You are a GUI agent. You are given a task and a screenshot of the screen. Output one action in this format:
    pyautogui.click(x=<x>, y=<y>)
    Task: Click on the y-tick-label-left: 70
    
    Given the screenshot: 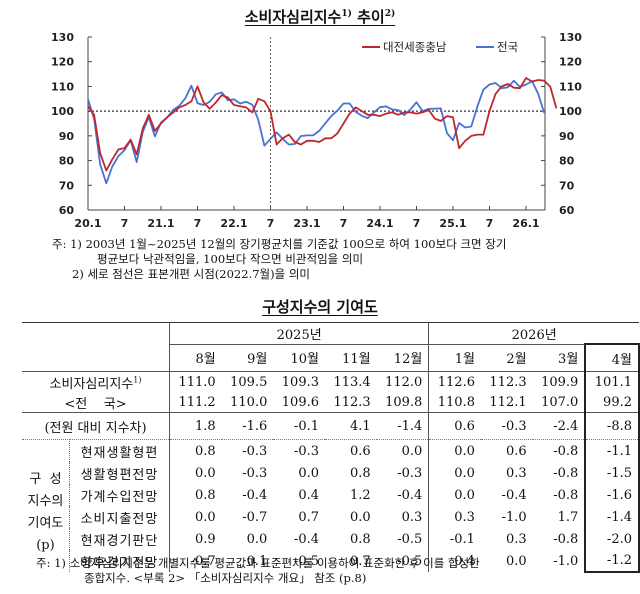 What is the action you would take?
    pyautogui.click(x=67, y=185)
    